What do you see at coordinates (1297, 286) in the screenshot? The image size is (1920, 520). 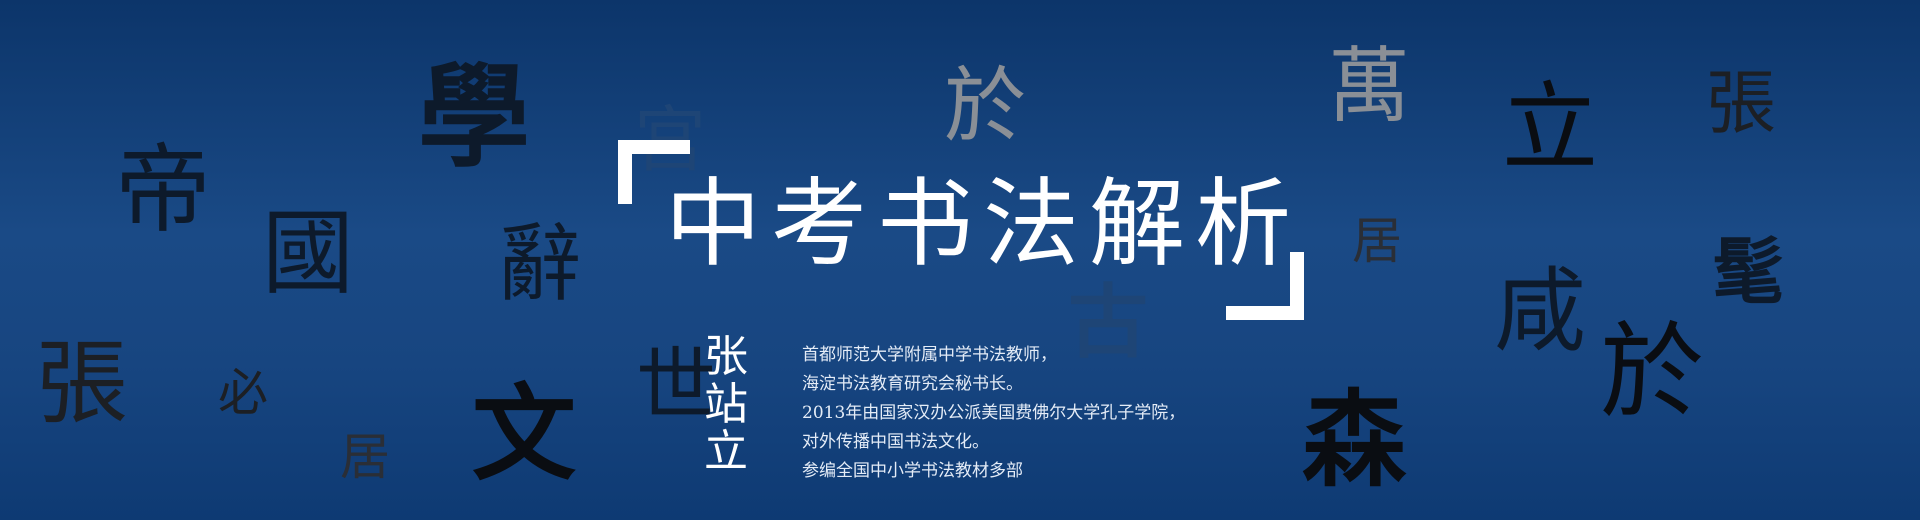 I see `bracket-bottom-right-v` at bounding box center [1297, 286].